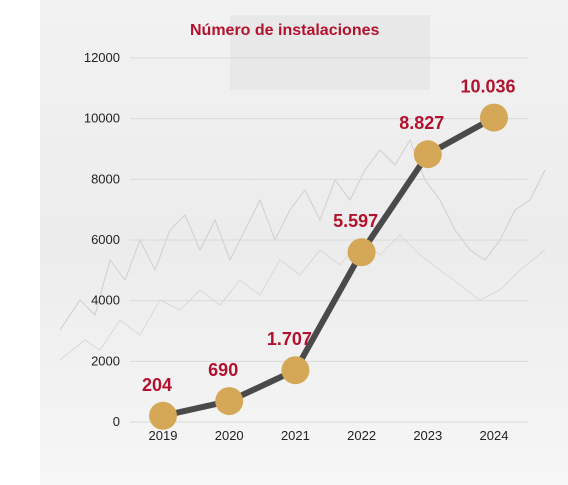 The image size is (568, 485). I want to click on y-tick-label: 2000, so click(105, 360).